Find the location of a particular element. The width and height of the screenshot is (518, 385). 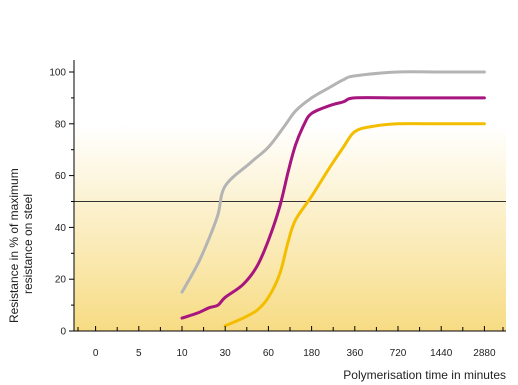

x-tick-label-180: 180 is located at coordinates (311, 353).